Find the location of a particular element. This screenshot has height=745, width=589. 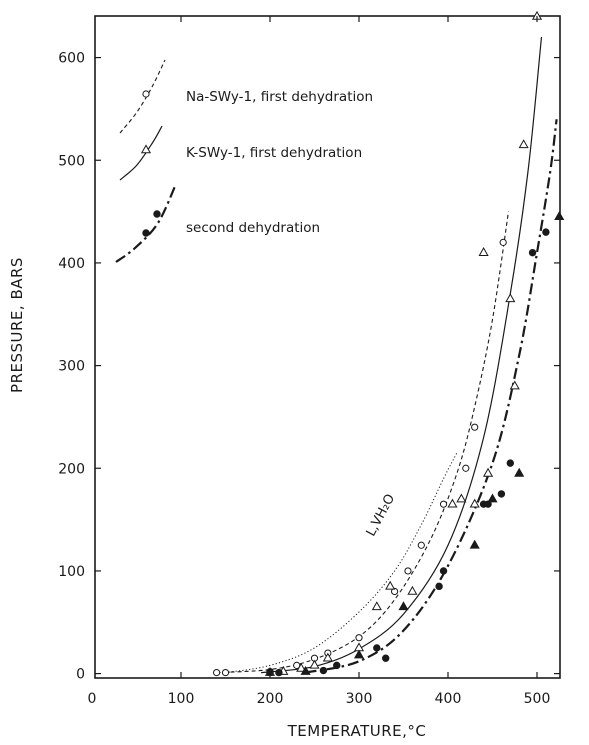

y-tick-label: 300 is located at coordinates (71, 367).